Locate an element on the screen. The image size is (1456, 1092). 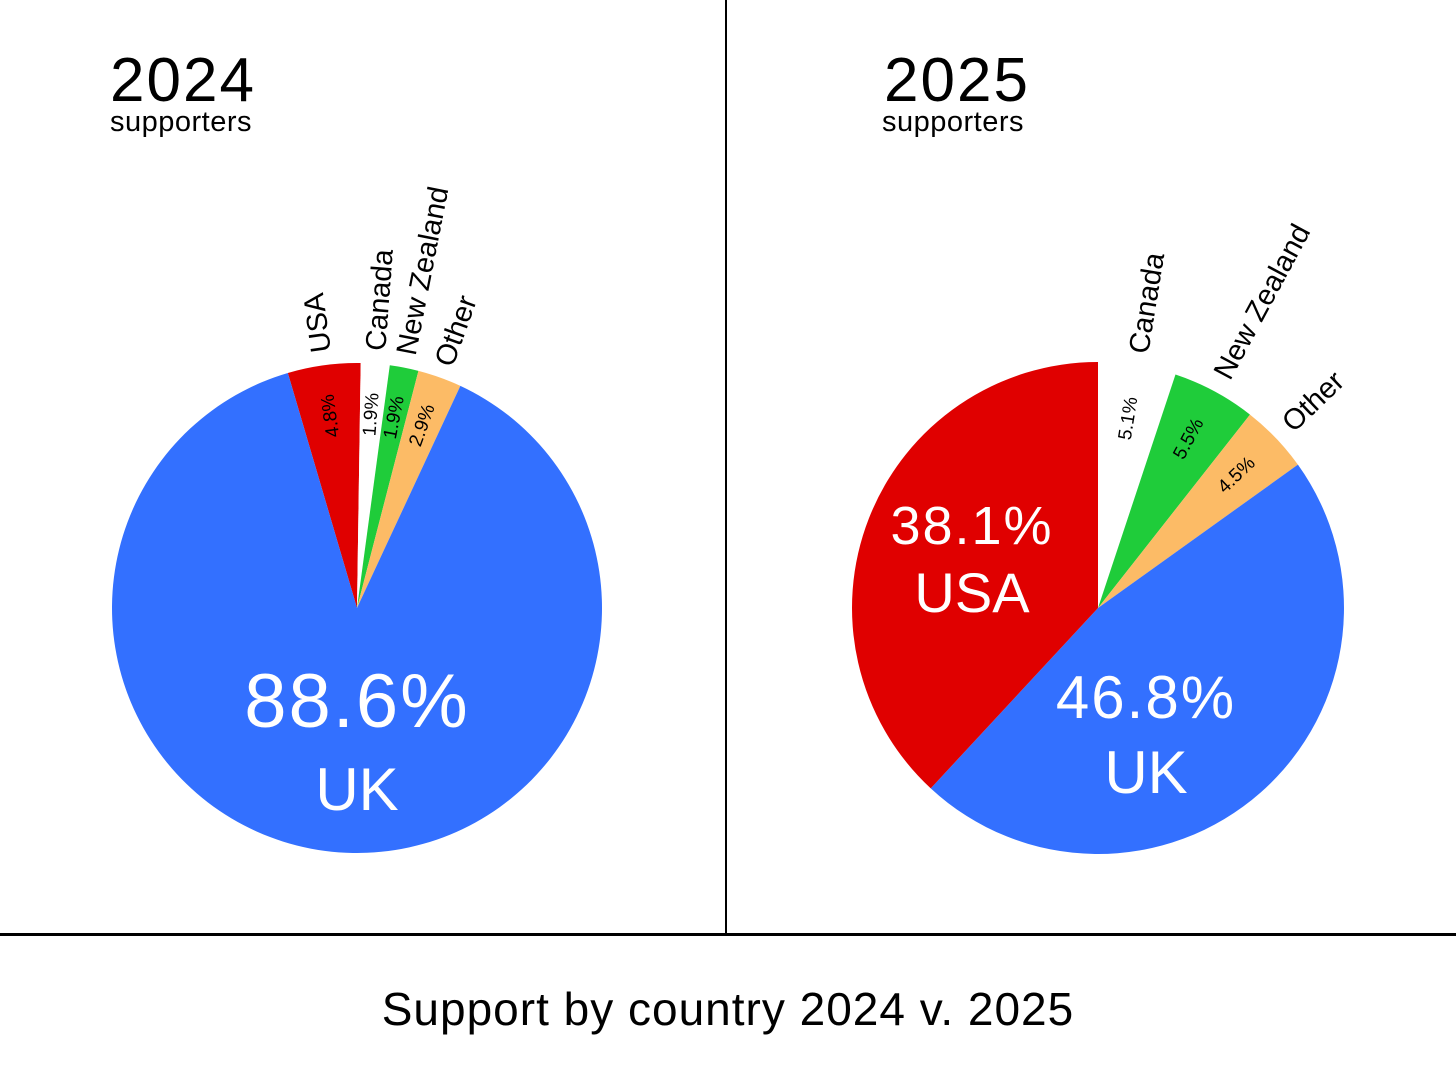
pie-2024-category-label-other: Other is located at coordinates (456, 330).